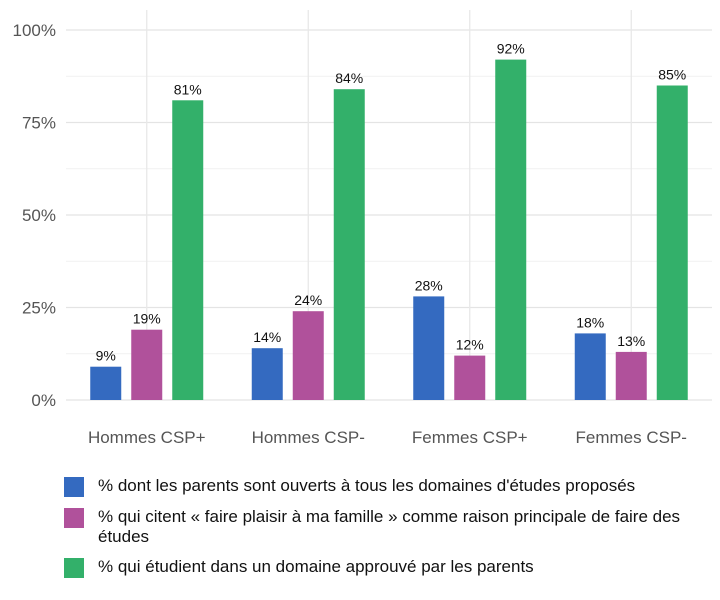 The height and width of the screenshot is (600, 720). Describe the element at coordinates (39, 308) in the screenshot. I see `y-tick-label: 25%` at that location.